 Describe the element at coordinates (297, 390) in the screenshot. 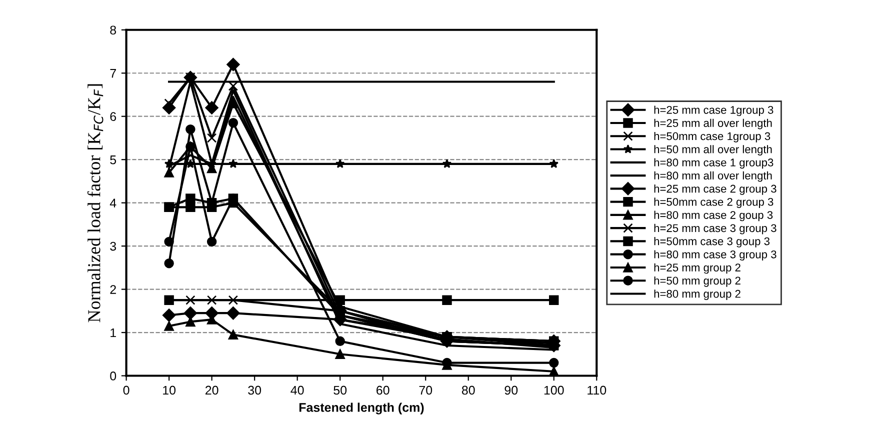

I see `x-tick-label: 40` at that location.